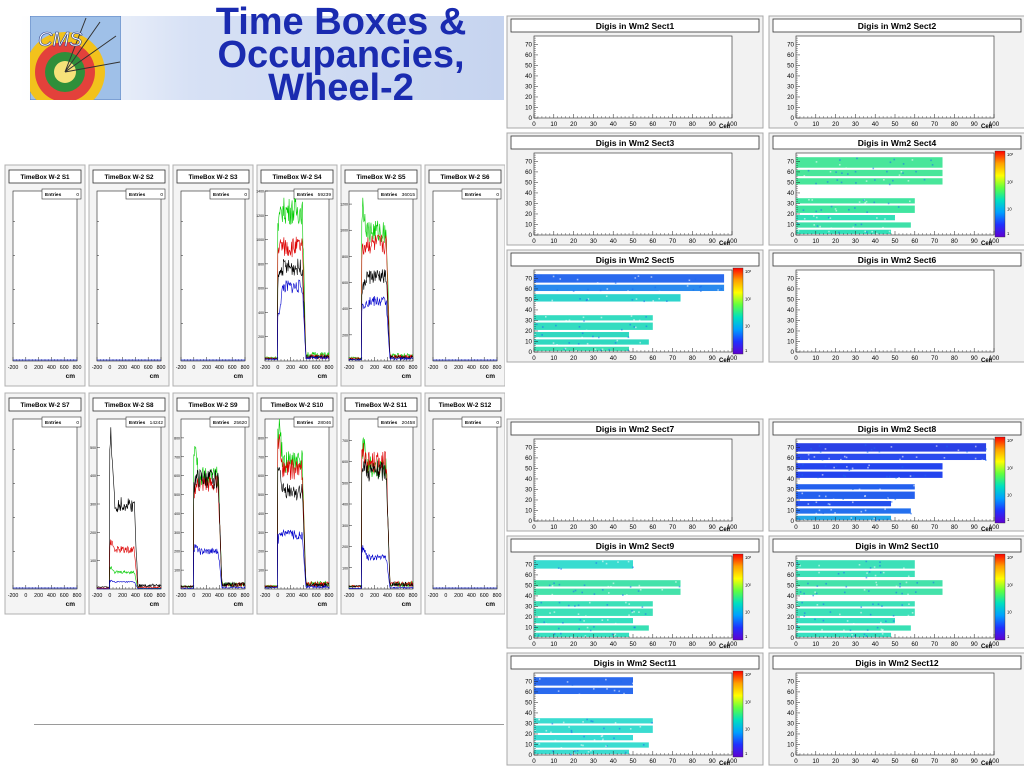  Describe the element at coordinates (261, 457) in the screenshot. I see `y-tick-label: 700` at that location.